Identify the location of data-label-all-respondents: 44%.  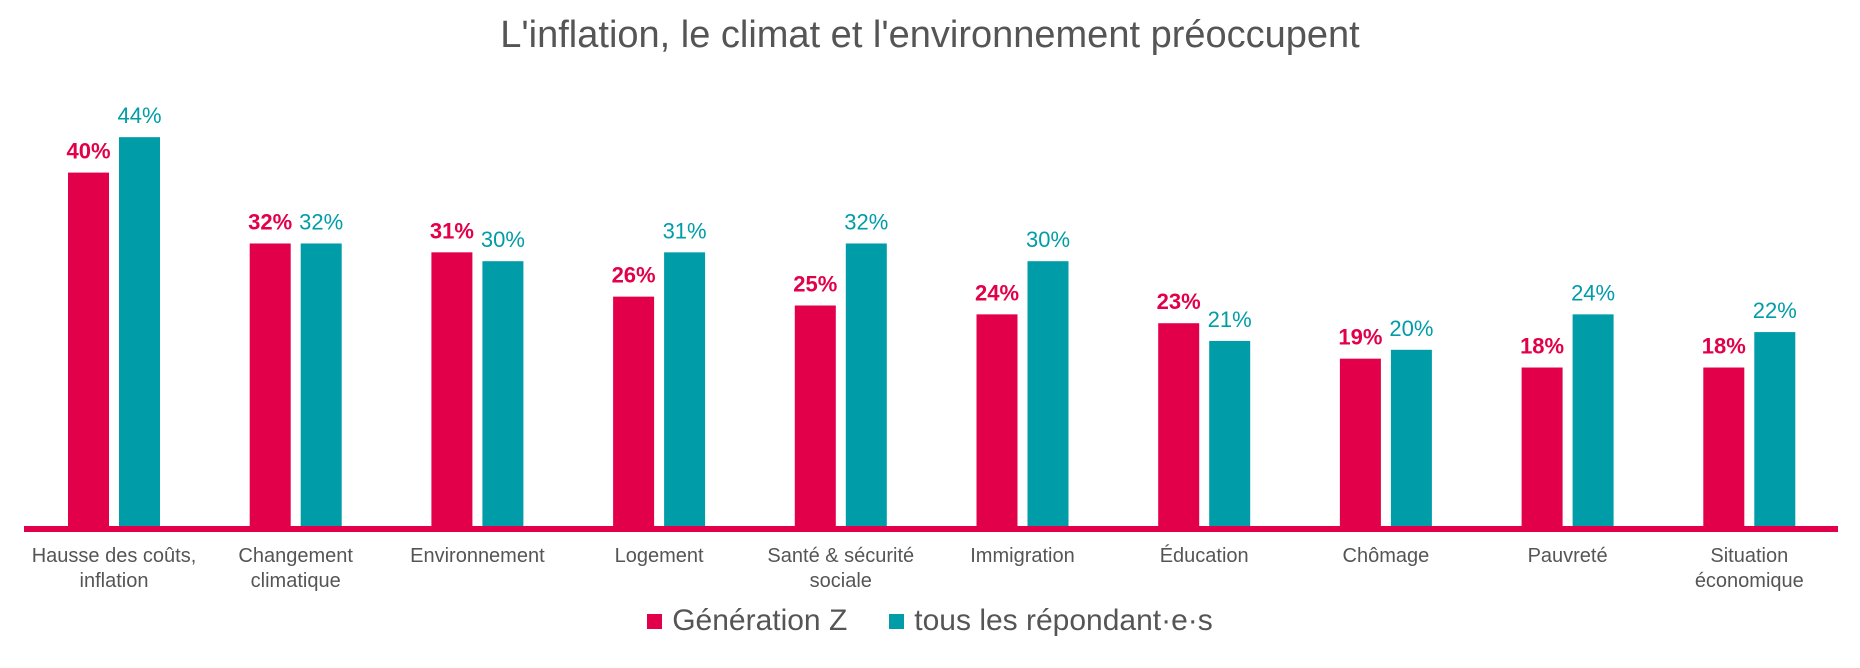
(139, 115).